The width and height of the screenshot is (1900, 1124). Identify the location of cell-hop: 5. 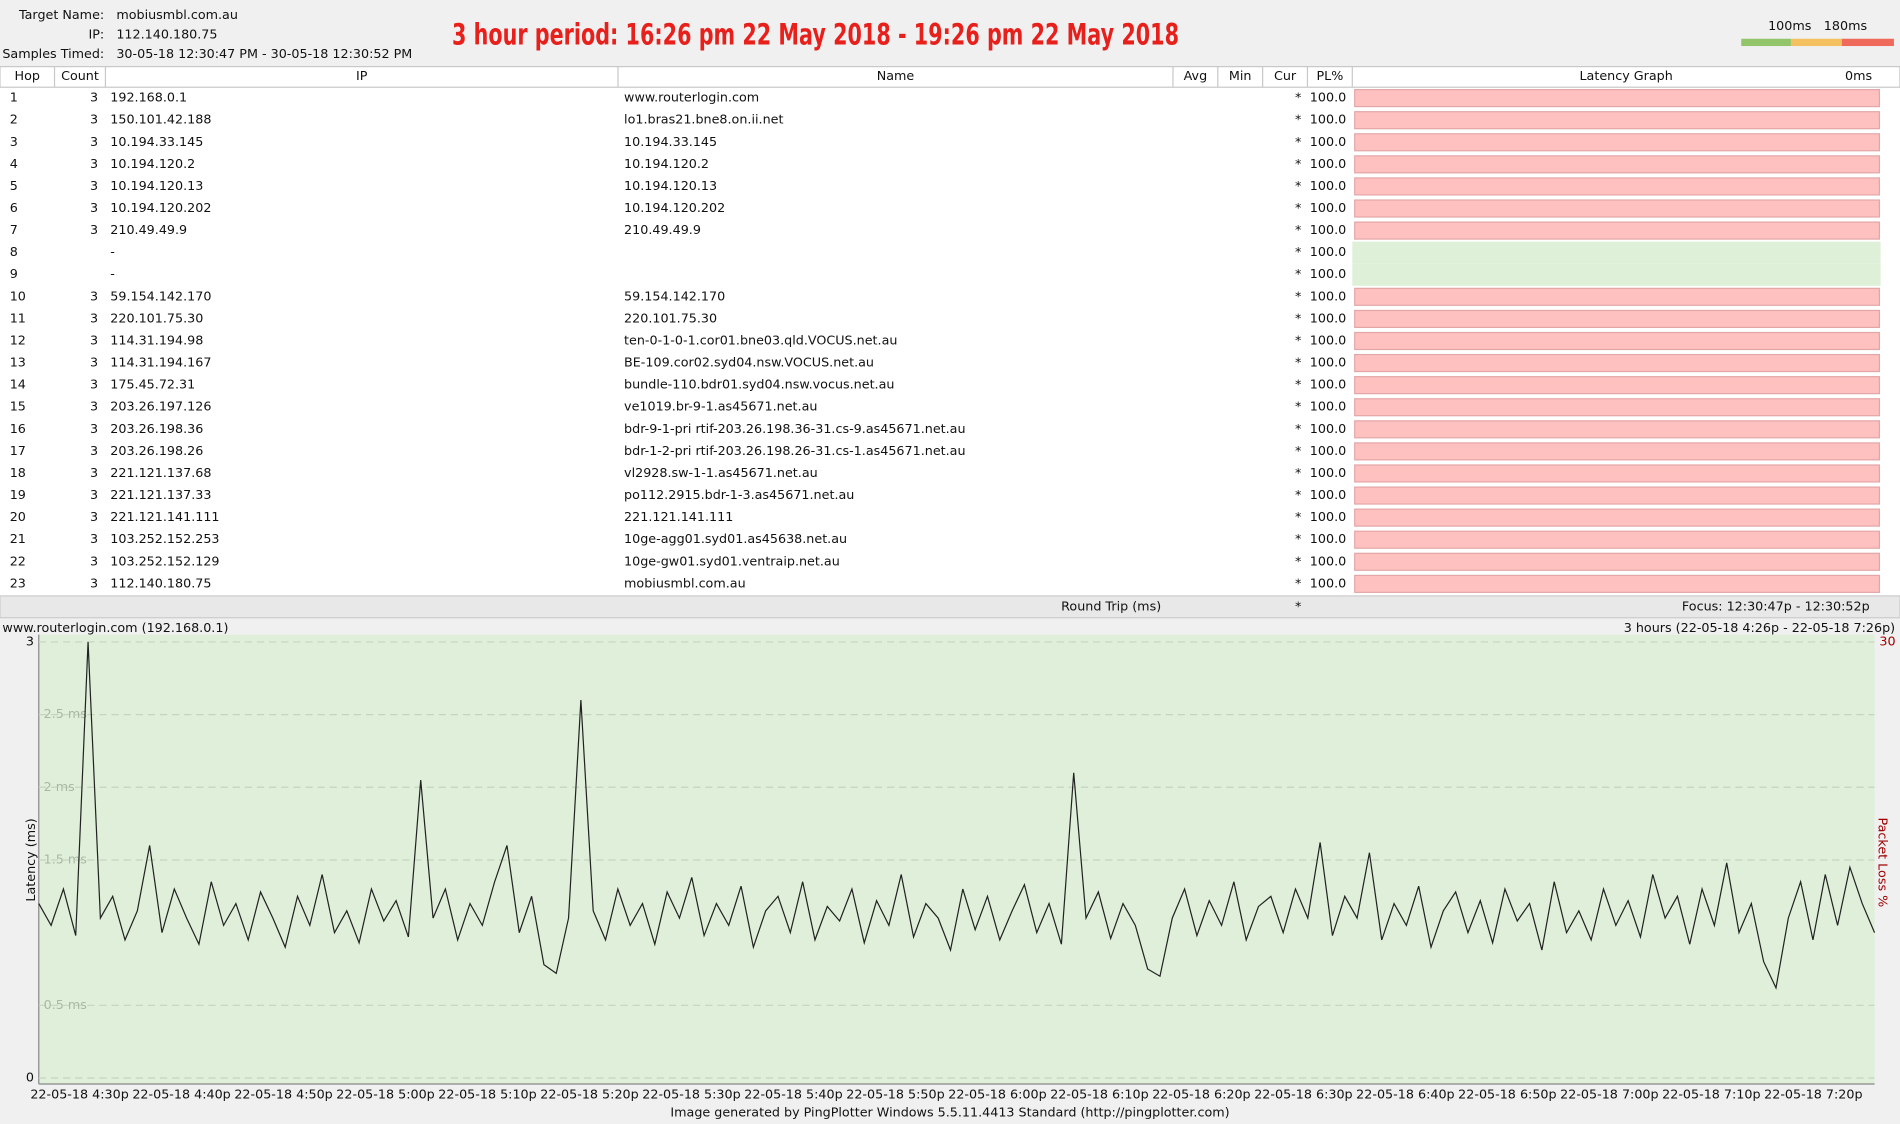
(14, 185).